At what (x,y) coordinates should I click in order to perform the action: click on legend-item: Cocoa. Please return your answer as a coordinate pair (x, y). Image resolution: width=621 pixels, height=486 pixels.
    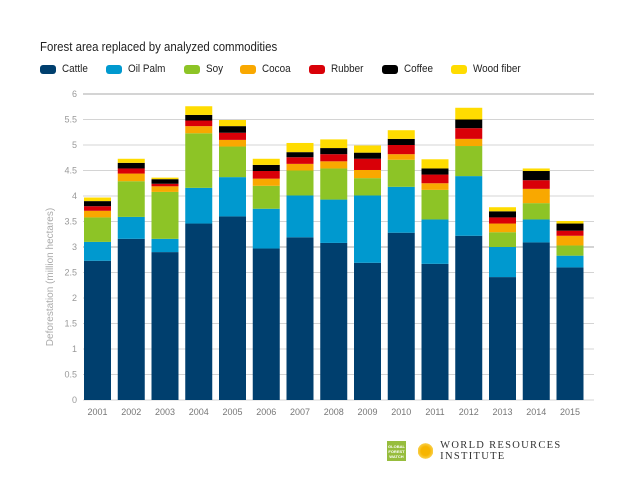
    Looking at the image, I should click on (267, 69).